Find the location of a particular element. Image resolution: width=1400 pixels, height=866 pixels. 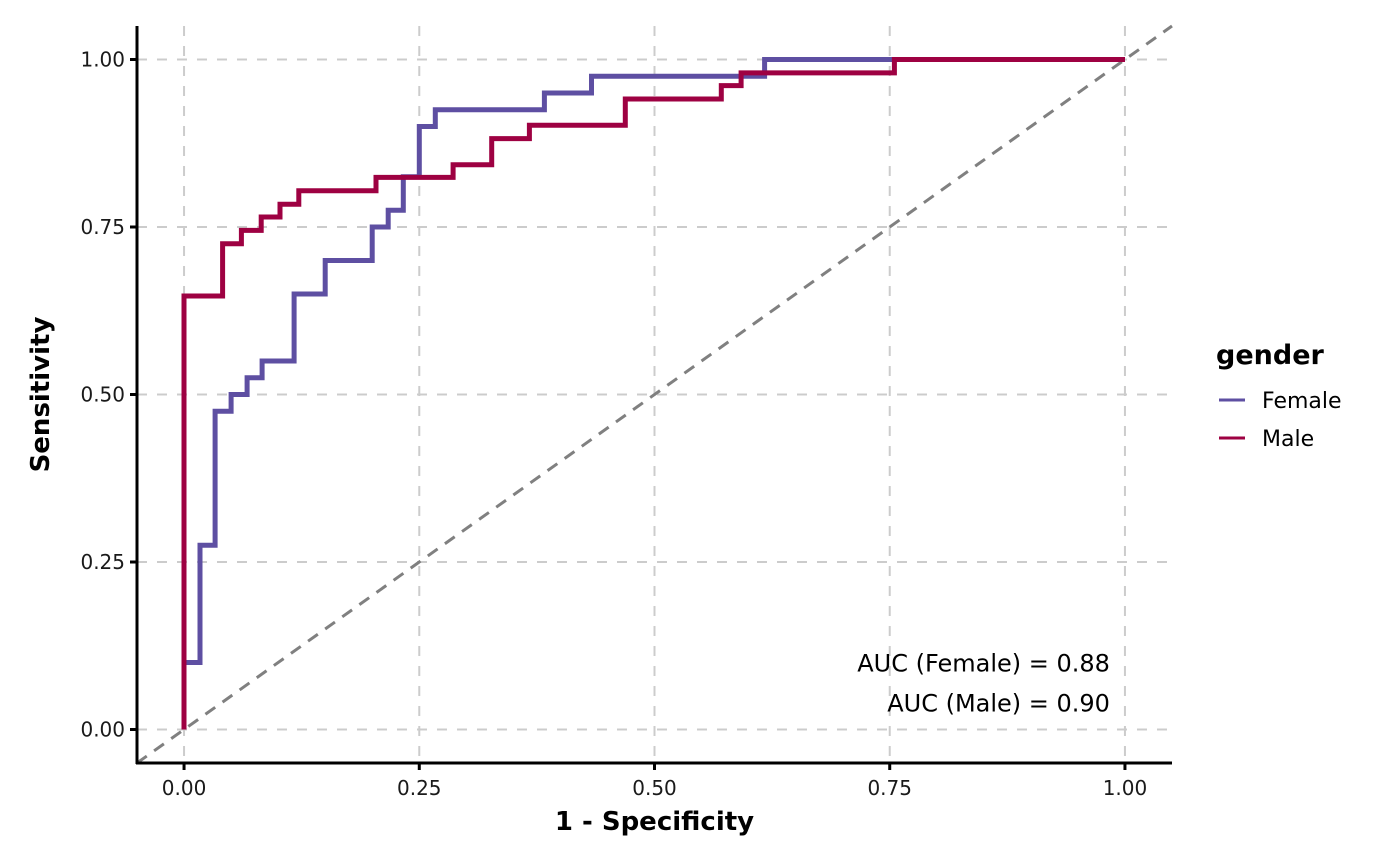

y-tick-labels: 0.00 0.25 0.50 0.75 1.00 is located at coordinates (102, 395).